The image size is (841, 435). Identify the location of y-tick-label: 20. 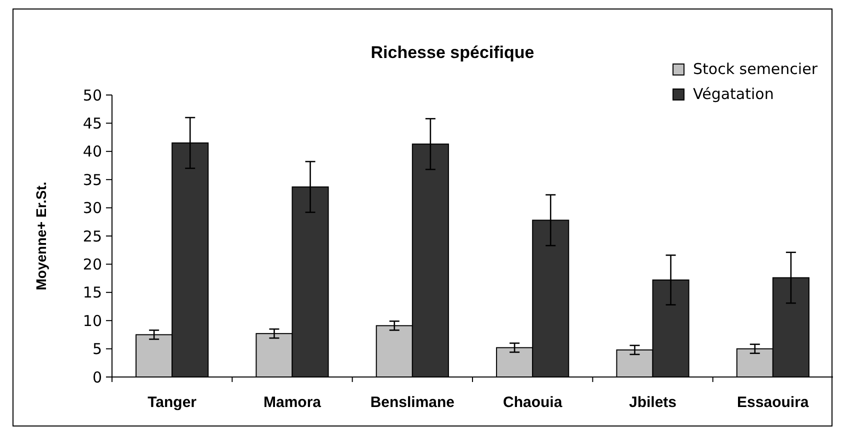
(92, 264).